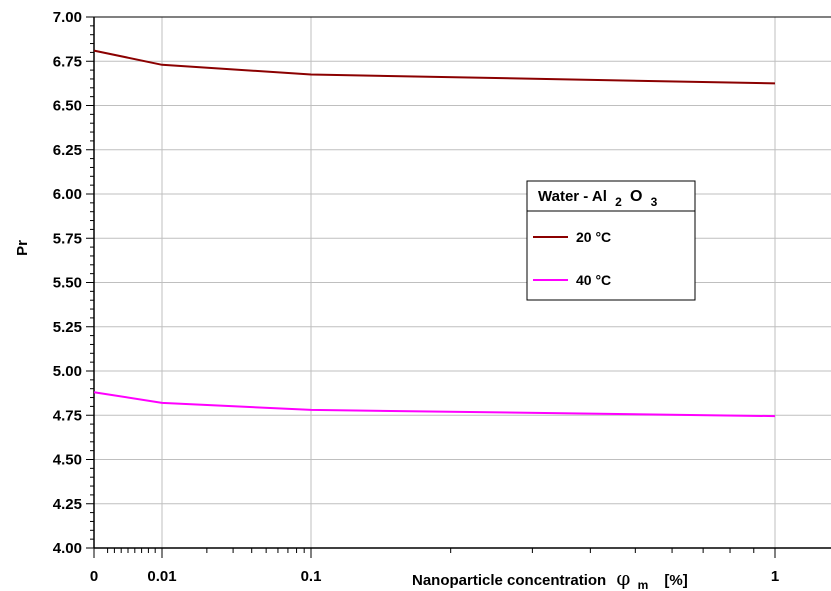 This screenshot has height=591, width=831. Describe the element at coordinates (675, 580) in the screenshot. I see `x-axis-label-unit: [%]` at that location.